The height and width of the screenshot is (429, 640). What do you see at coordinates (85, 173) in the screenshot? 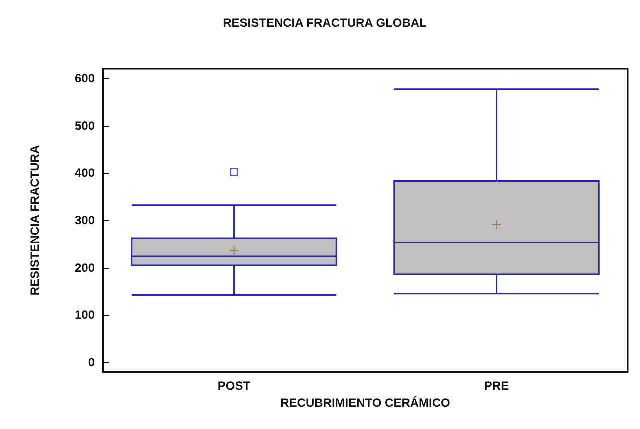
I see `y-tick-label: 400` at bounding box center [85, 173].